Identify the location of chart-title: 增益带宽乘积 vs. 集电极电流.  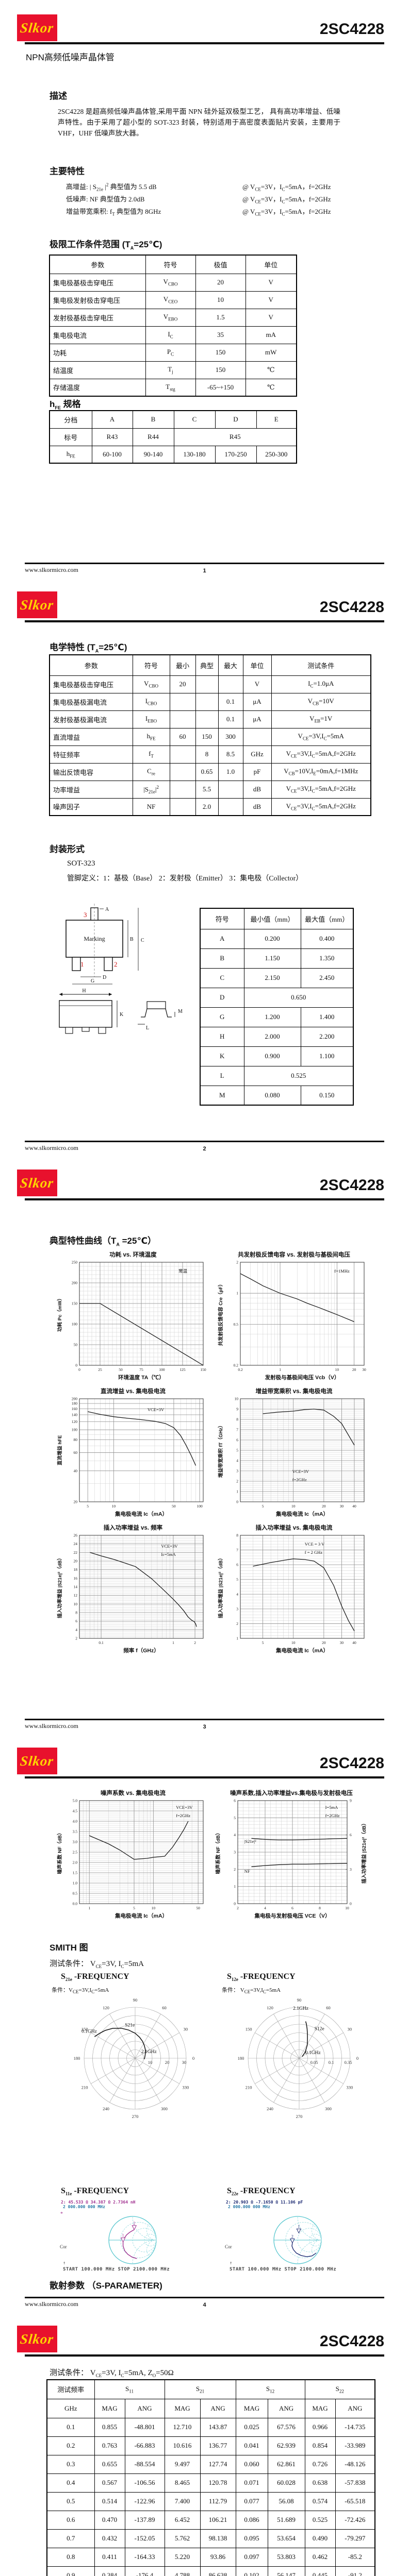
(294, 1391).